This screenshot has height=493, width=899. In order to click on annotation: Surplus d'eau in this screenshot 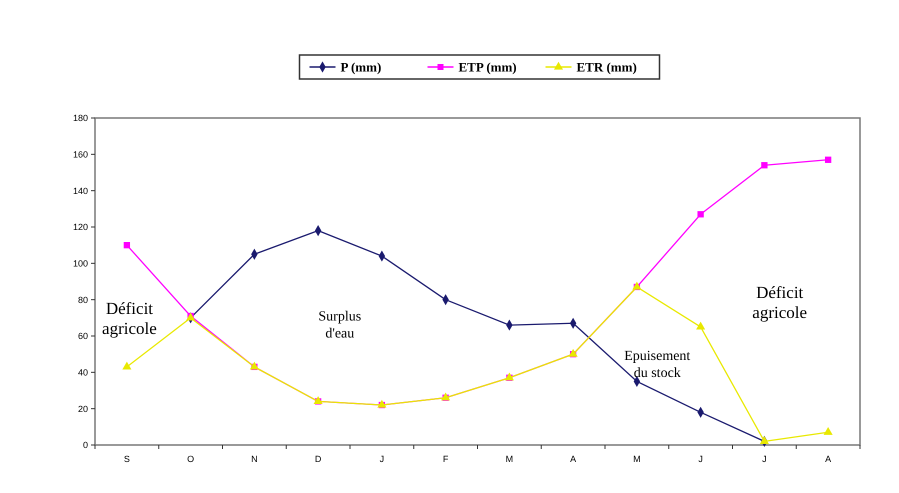, I will do `click(340, 326)`.